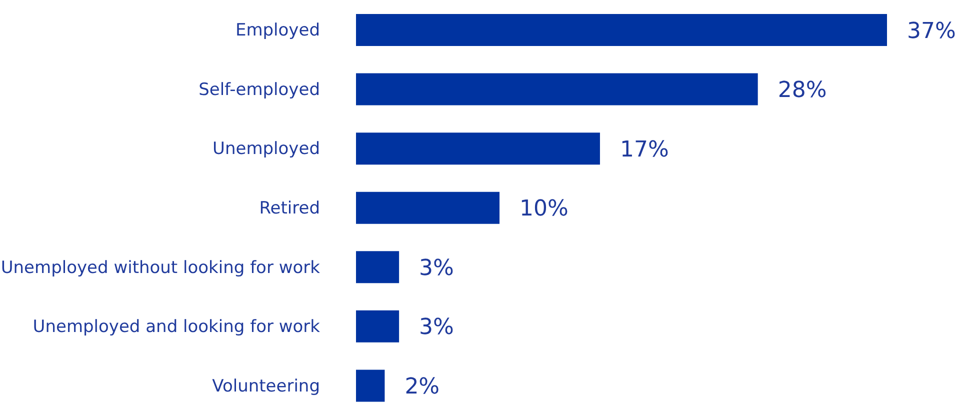 The height and width of the screenshot is (415, 975). I want to click on y-tick-label: Employed, so click(277, 30).